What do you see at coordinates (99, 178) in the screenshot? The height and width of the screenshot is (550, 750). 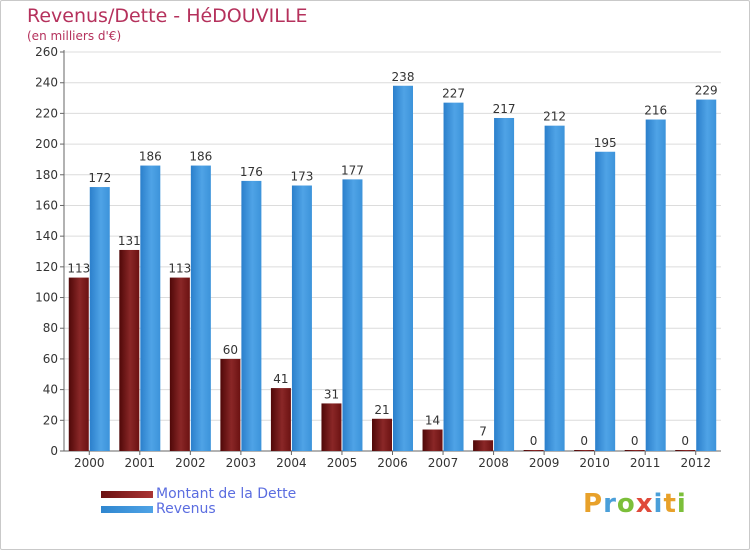 I see `revenue-value-label: 172` at bounding box center [99, 178].